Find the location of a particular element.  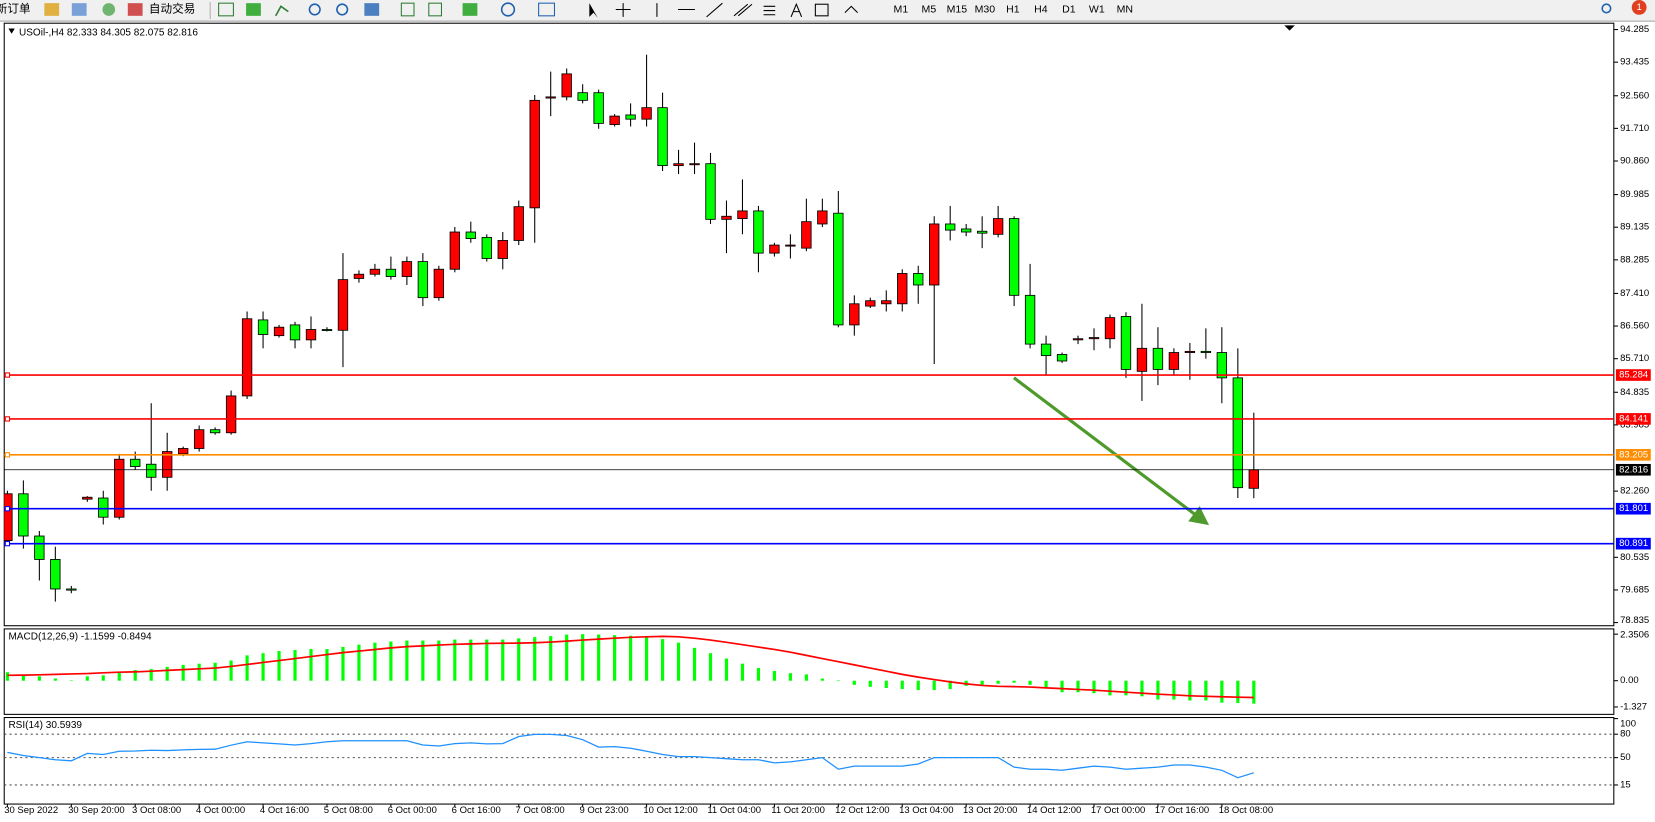

notification-badge is located at coordinates (1639, 7).